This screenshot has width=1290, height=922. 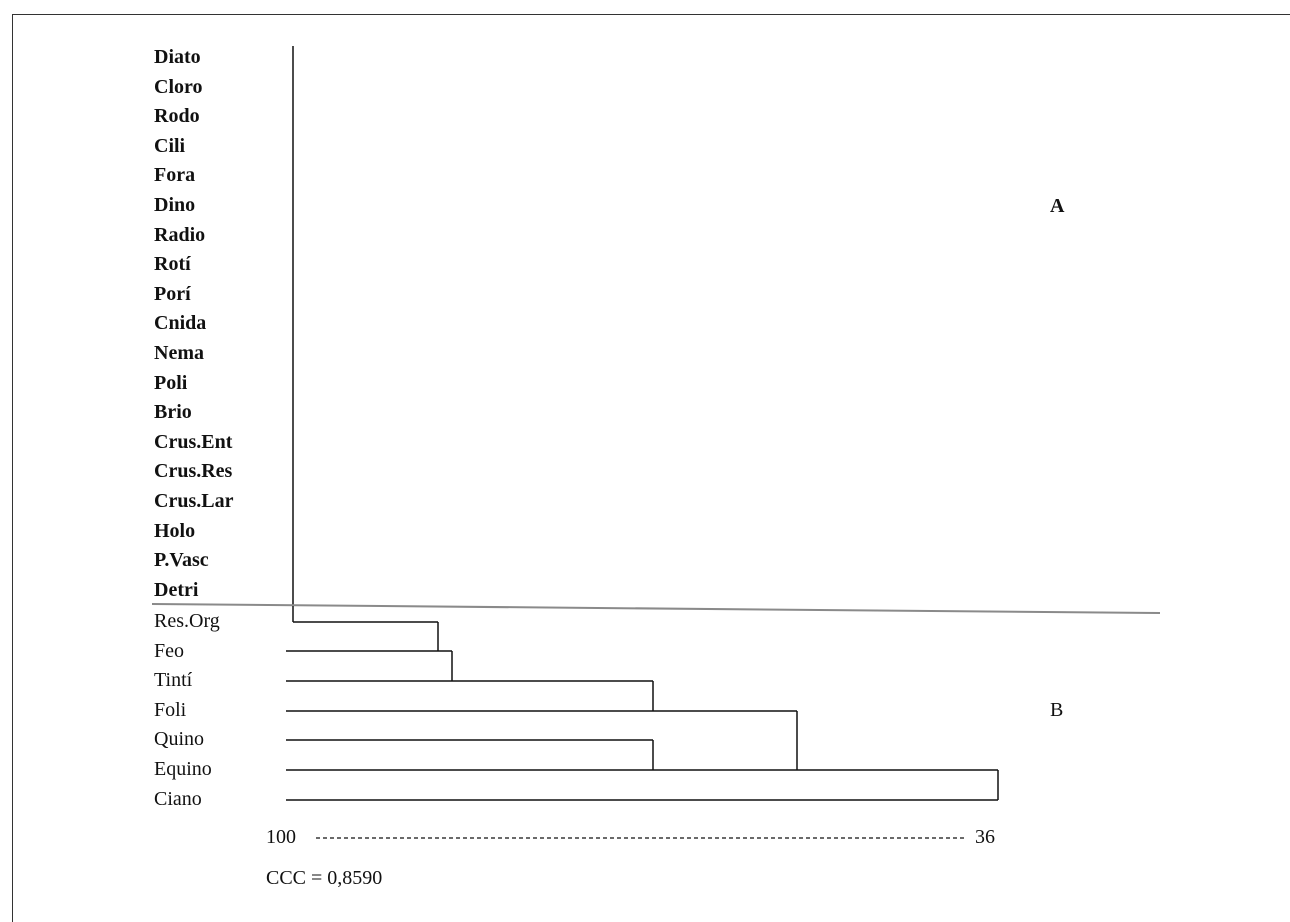 What do you see at coordinates (985, 837) in the screenshot?
I see `scale-right-value: 36` at bounding box center [985, 837].